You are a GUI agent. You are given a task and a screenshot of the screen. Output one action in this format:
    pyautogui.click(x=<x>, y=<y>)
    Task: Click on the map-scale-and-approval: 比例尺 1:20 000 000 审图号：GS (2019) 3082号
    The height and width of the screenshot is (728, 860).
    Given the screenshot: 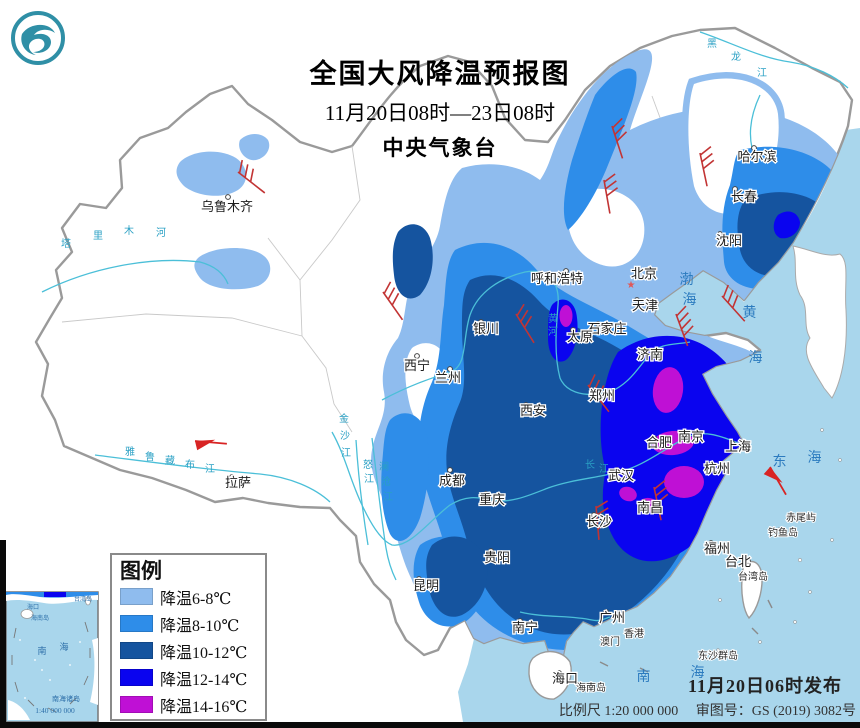 What is the action you would take?
    pyautogui.click(x=707, y=710)
    